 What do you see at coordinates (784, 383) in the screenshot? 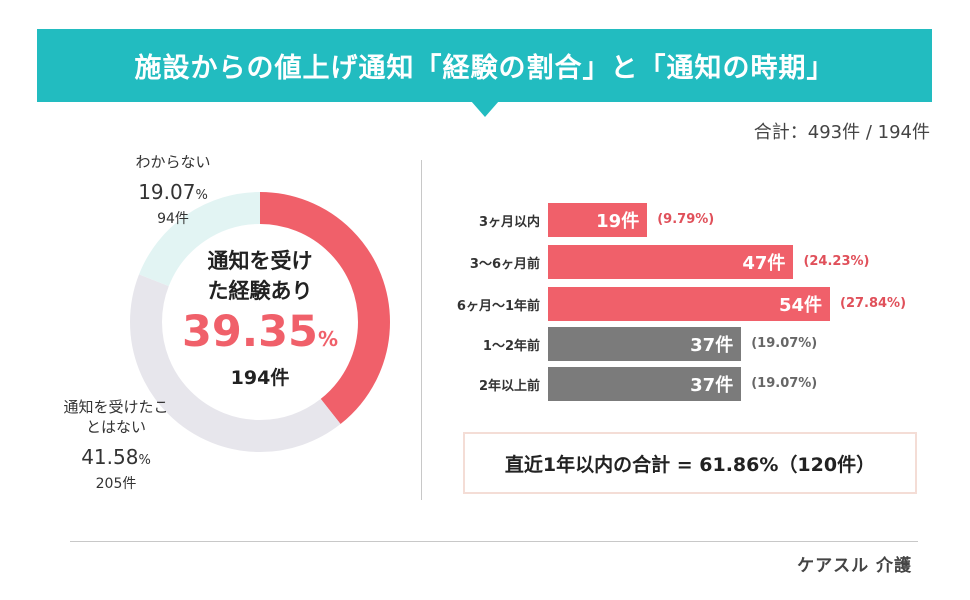
I see `bar-percent-2y-plus: (19.07%)` at bounding box center [784, 383].